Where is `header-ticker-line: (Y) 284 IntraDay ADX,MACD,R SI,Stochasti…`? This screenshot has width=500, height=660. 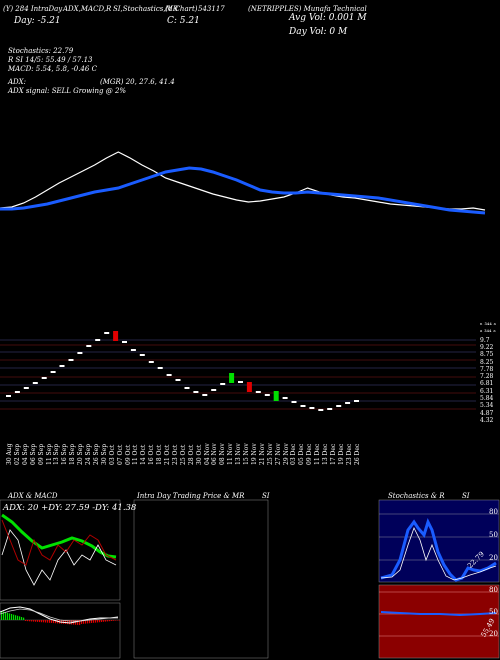 header-ticker-line: (Y) 284 IntraDay ADX,MACD,R SI,Stochasti… is located at coordinates (185, 9).